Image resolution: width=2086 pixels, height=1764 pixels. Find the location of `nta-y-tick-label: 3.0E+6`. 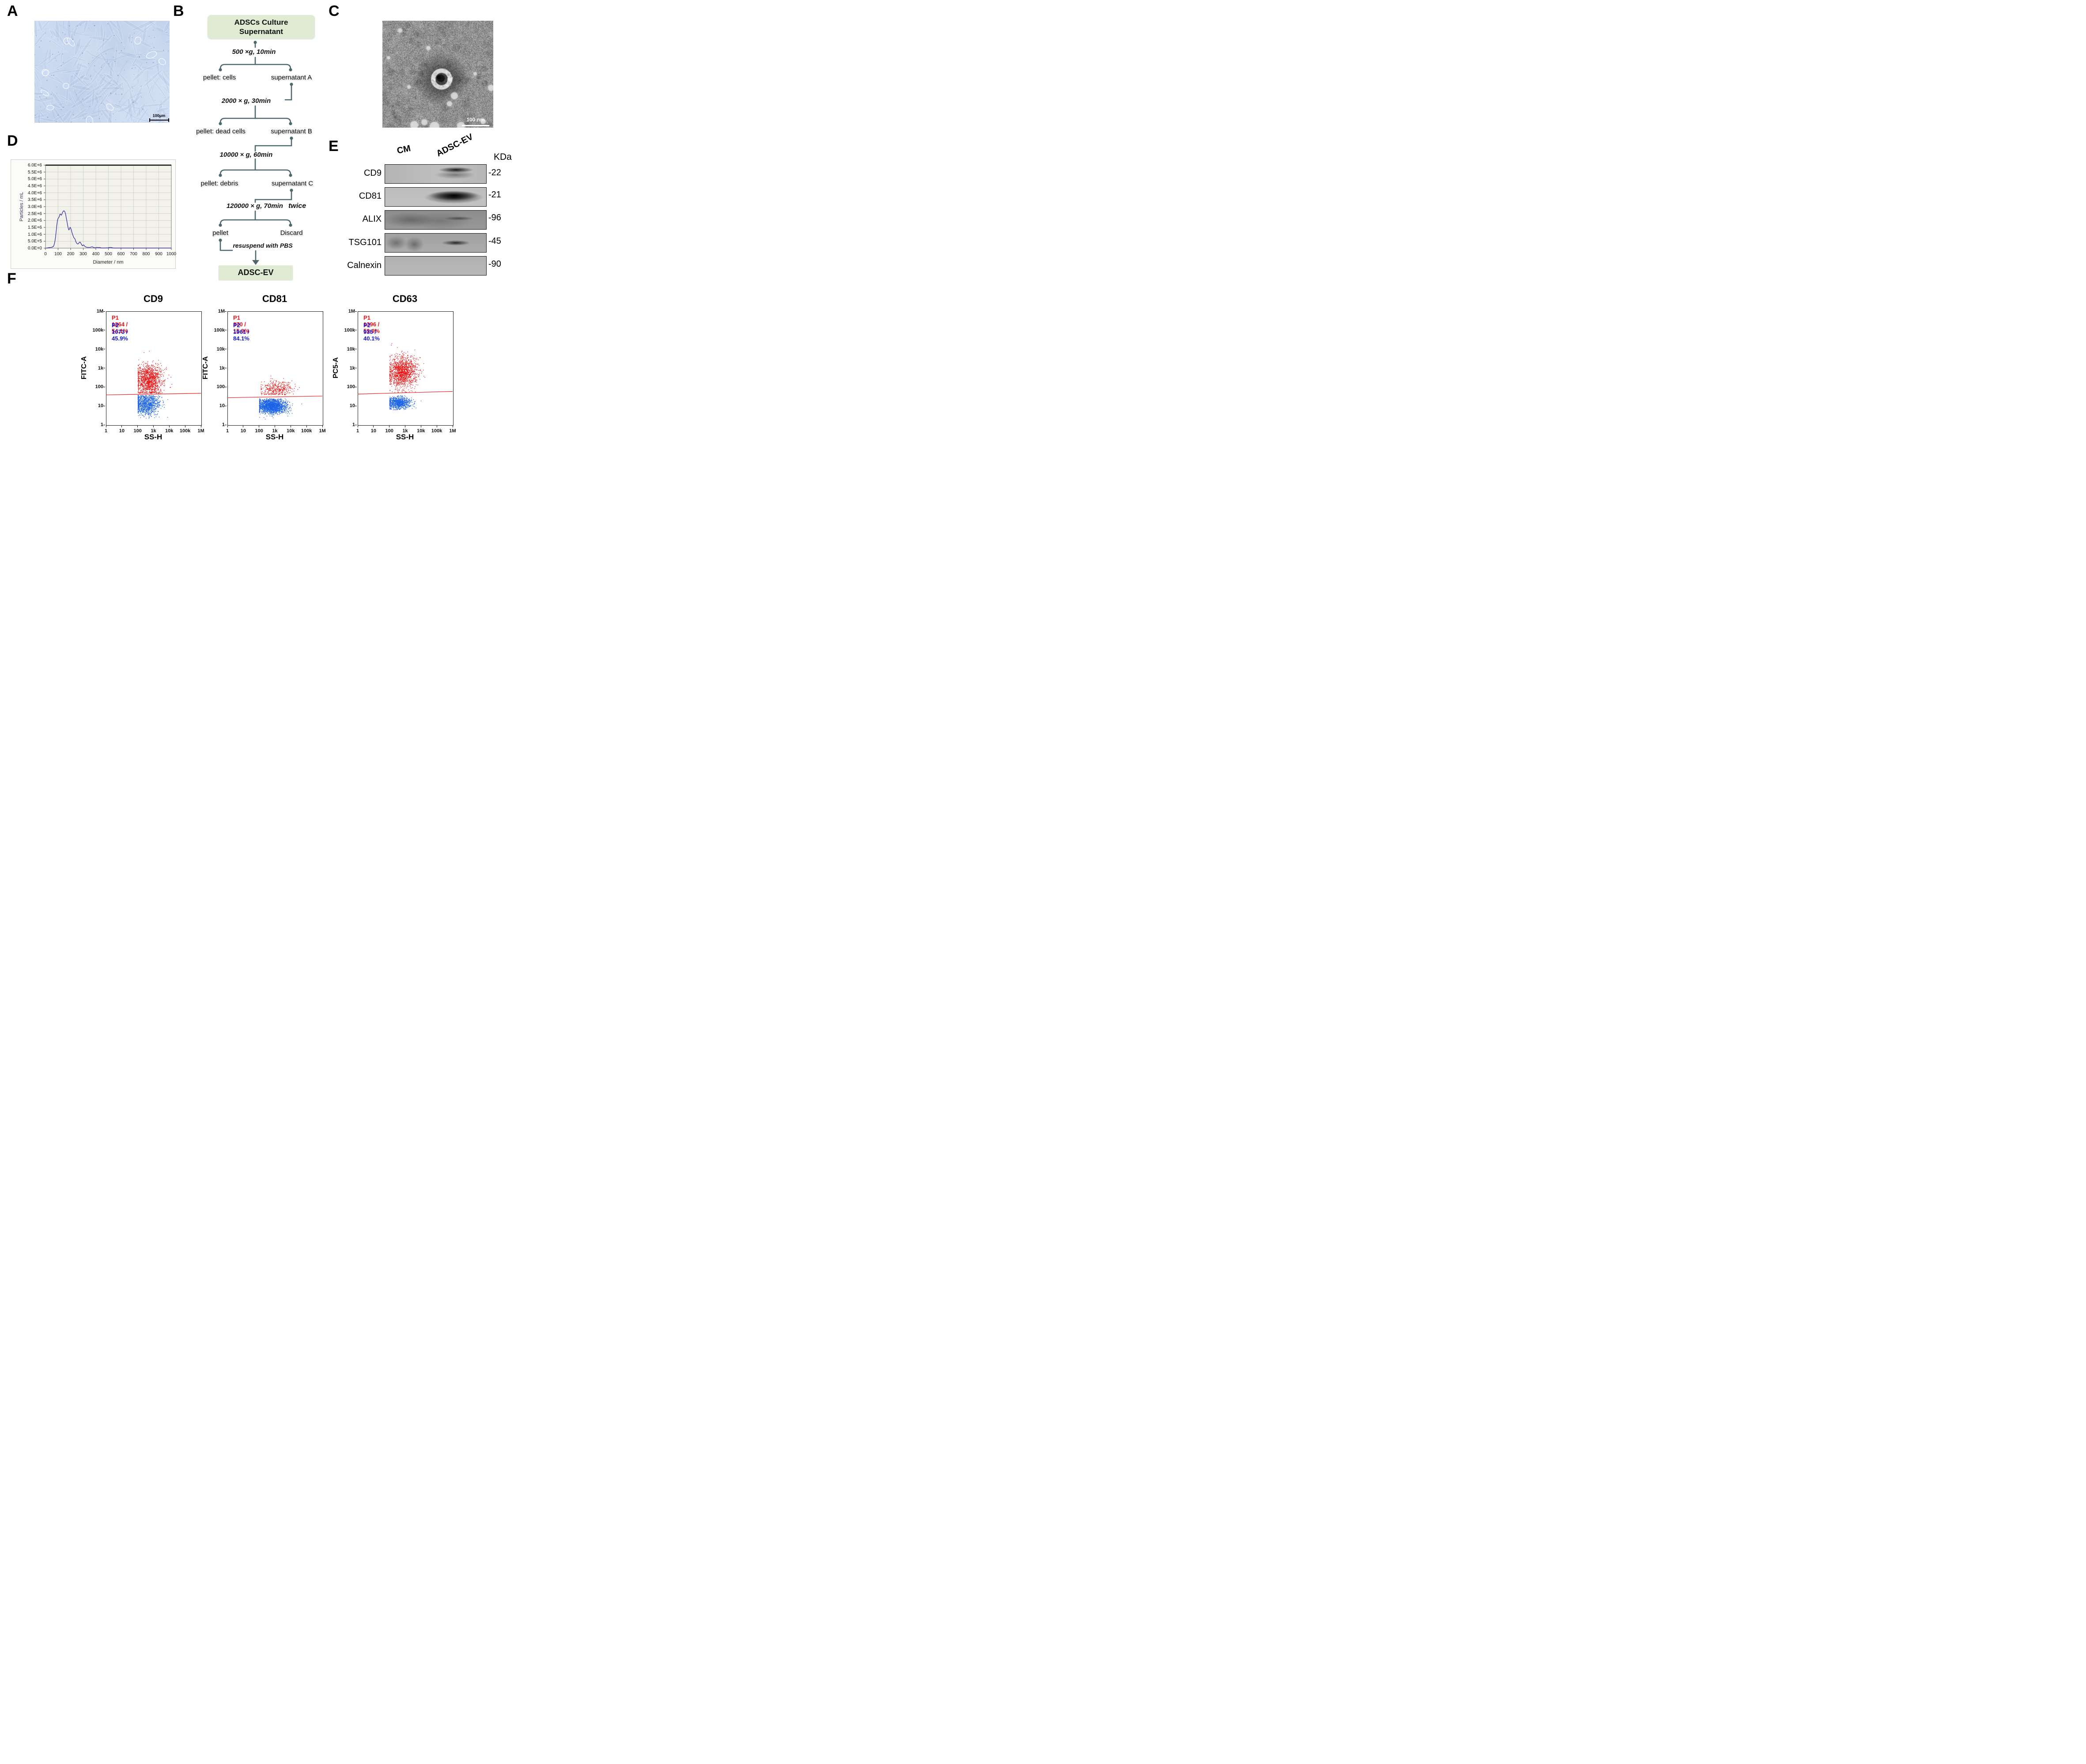

nta-y-tick-label: 3.0E+6 is located at coordinates (35, 207).